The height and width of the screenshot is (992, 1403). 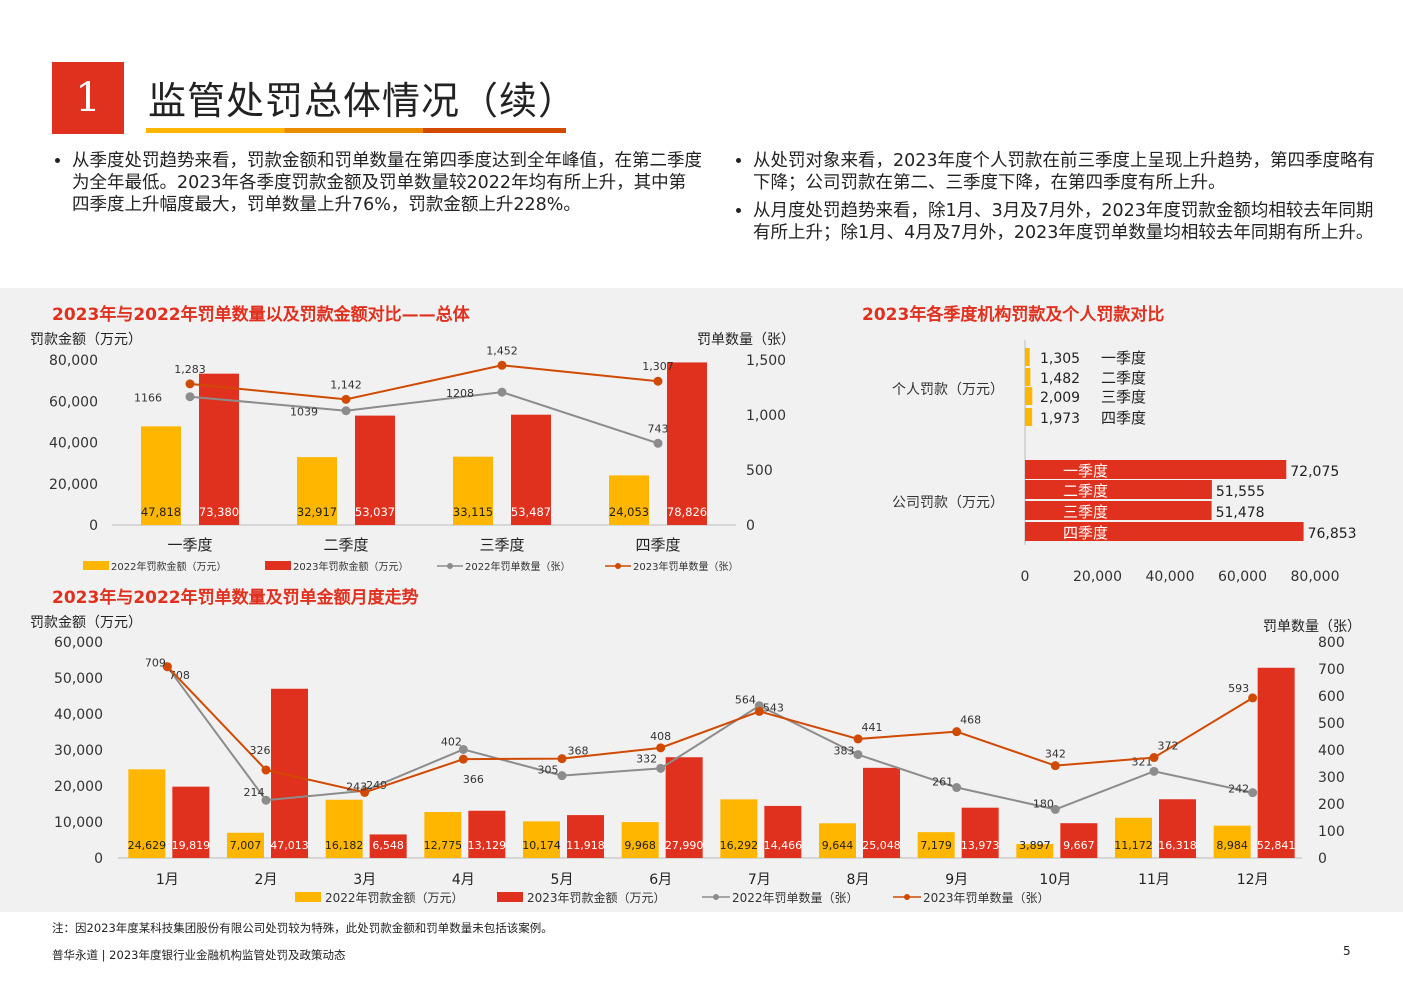 What do you see at coordinates (308, 897) in the screenshot?
I see `legend-swatch` at bounding box center [308, 897].